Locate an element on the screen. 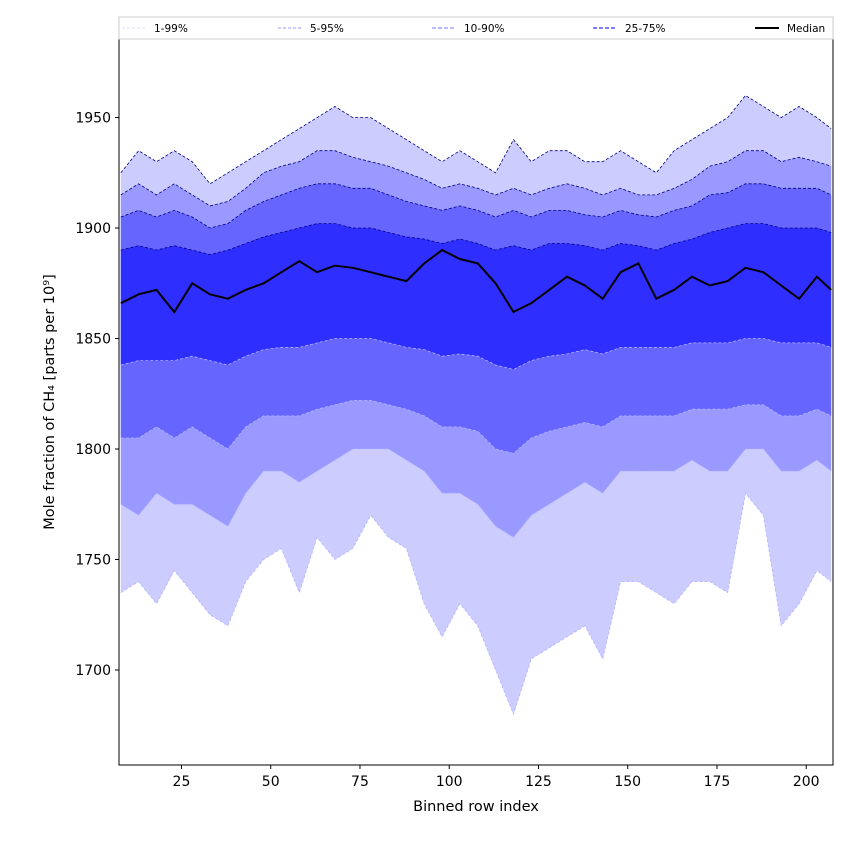  legend-box is located at coordinates (476, 28).